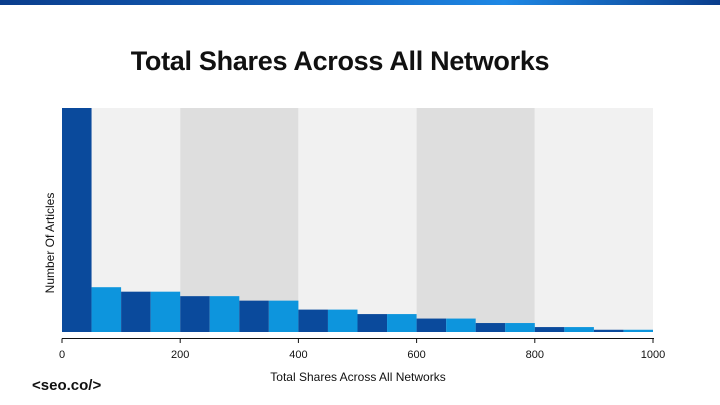 The image size is (720, 405). I want to click on x-tick-label: 1000, so click(653, 355).